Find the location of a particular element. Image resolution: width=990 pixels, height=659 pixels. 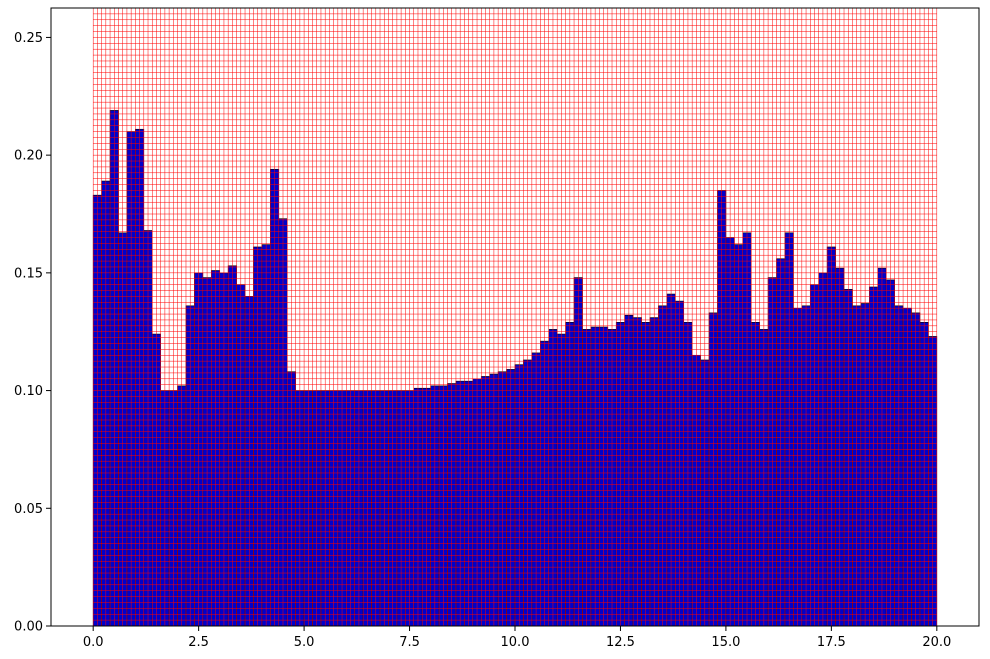

x-axis: 0.0 2.5 5.0 7.5 10.0 12.5 15.0 17.5 20.0 is located at coordinates (517, 638).